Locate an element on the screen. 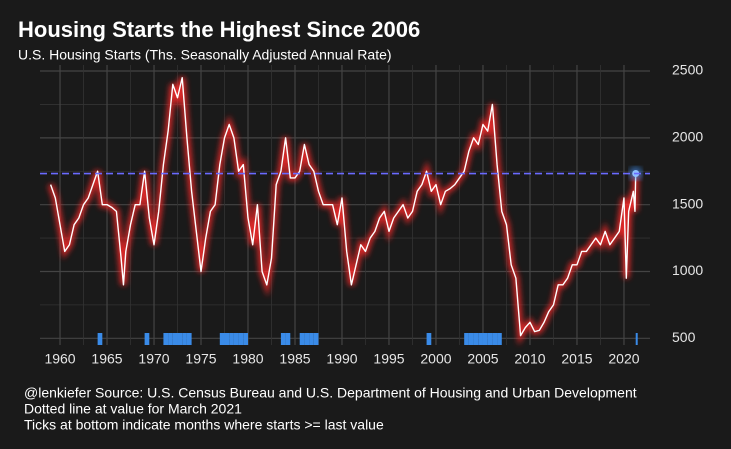 The width and height of the screenshot is (731, 449). x-tick-label: 2005 is located at coordinates (482, 359).